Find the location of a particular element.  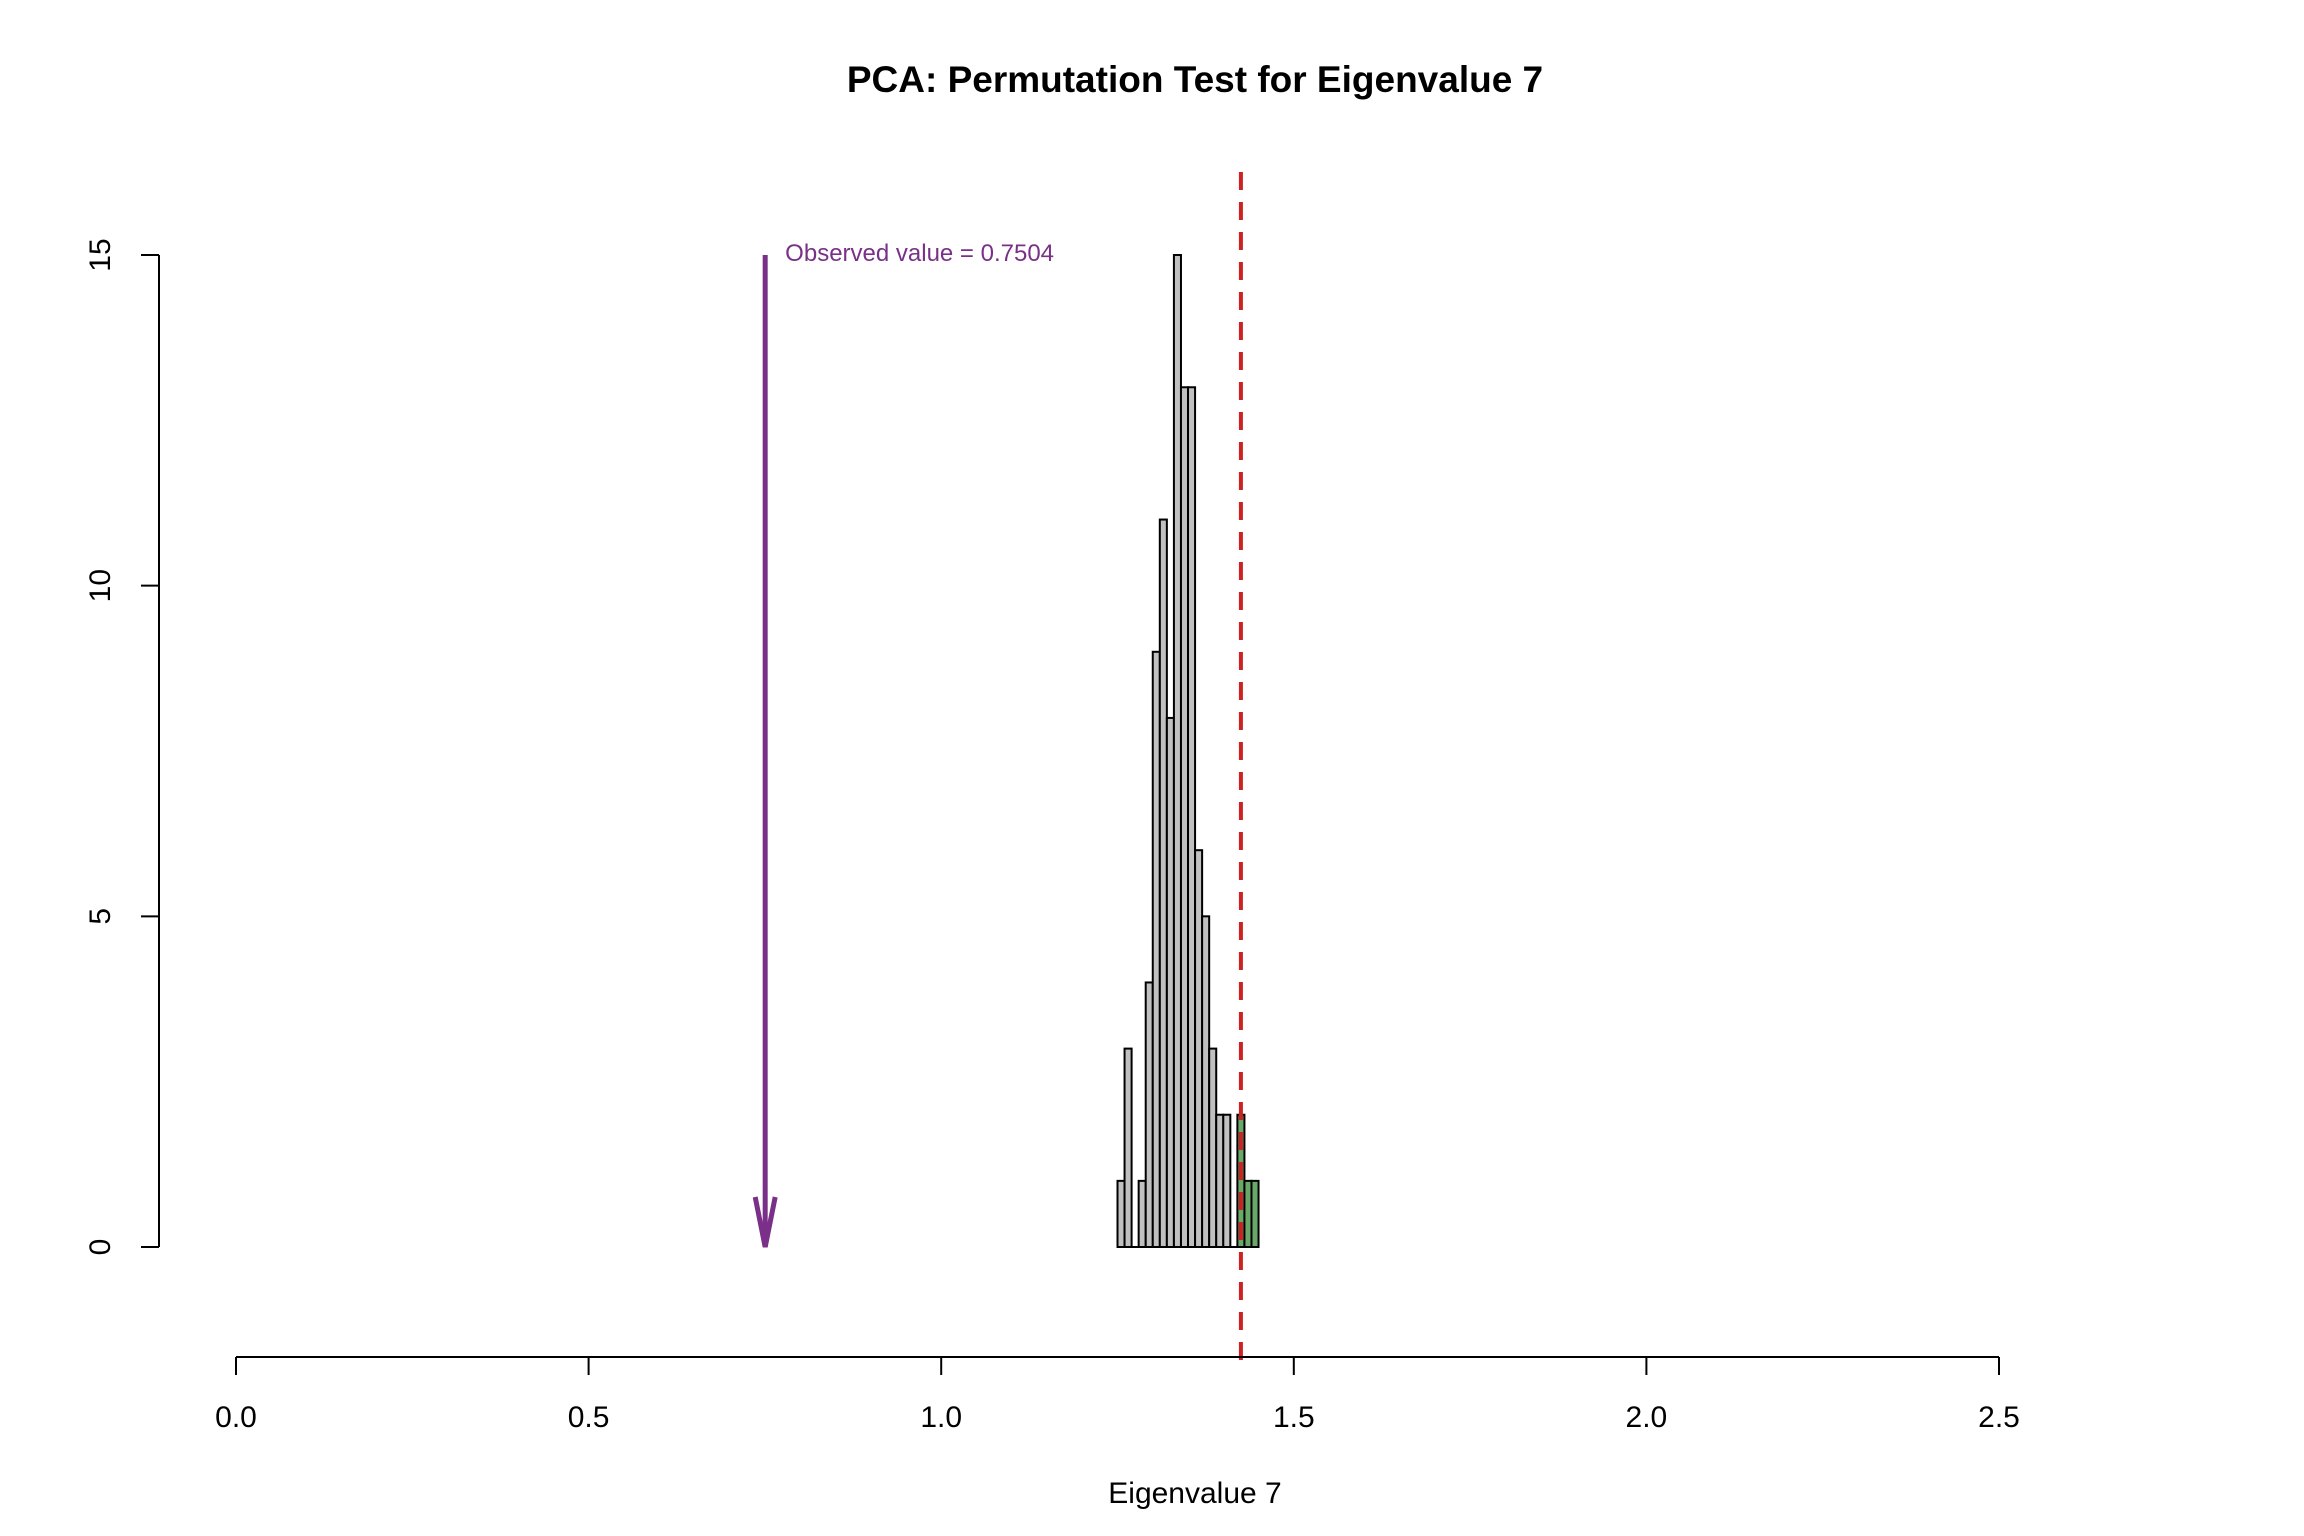

x-tick-label: 2.0 is located at coordinates (1647, 1417).